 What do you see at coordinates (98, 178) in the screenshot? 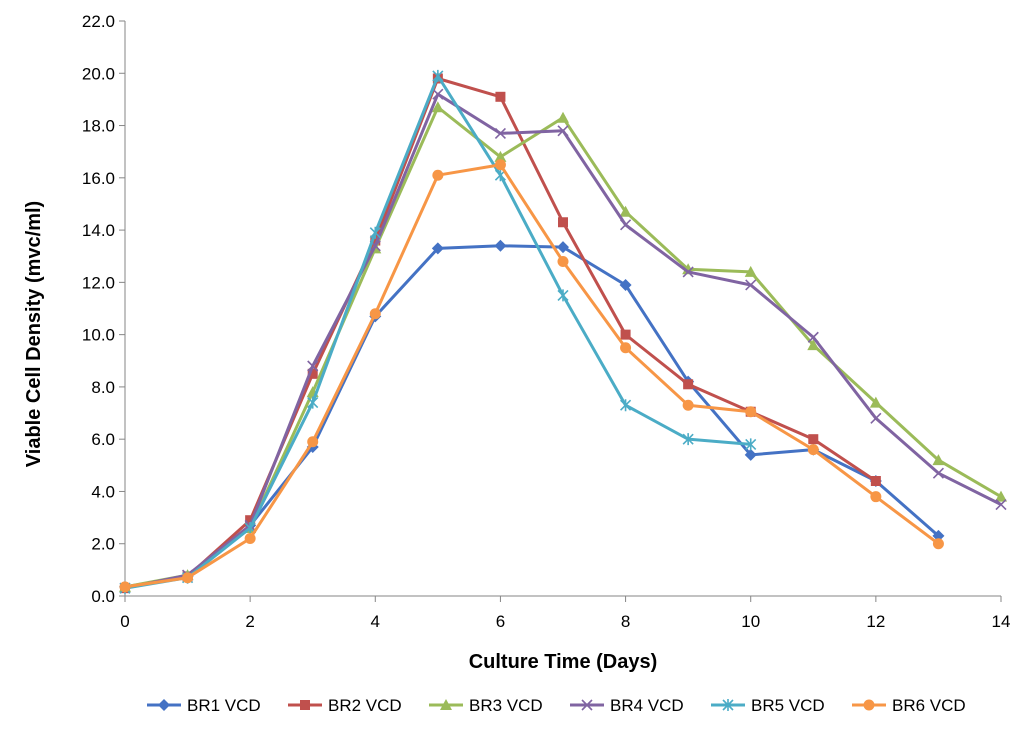
I see `y-tick-label: 16.0` at bounding box center [98, 178].